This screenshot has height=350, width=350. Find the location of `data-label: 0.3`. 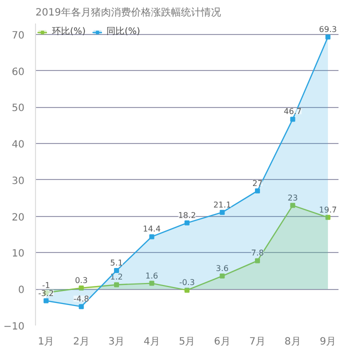

data-label: 0.3 is located at coordinates (81, 281).